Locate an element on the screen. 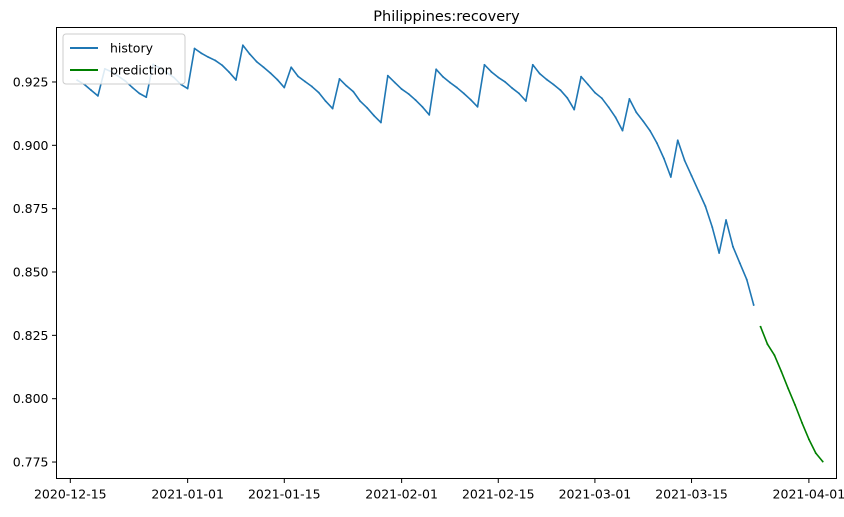  chart-title: Philippines:recovery is located at coordinates (446, 17).